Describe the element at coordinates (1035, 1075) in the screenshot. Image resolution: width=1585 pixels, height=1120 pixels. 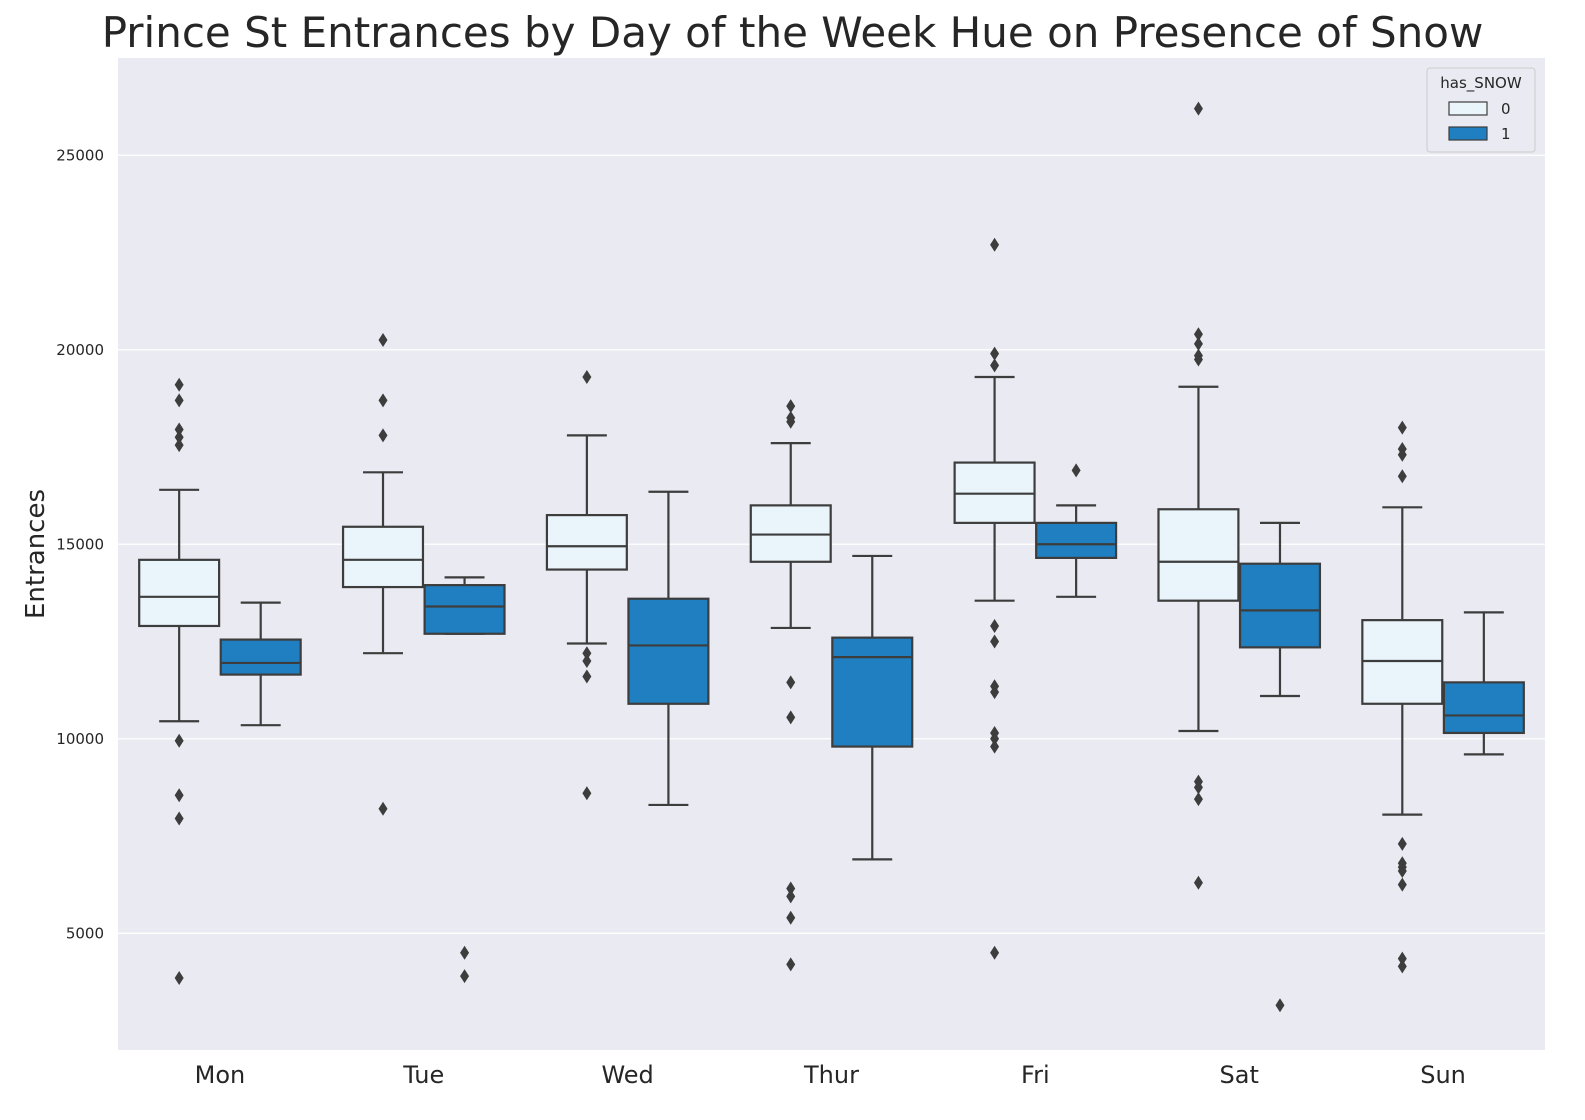
I see `x-tick-label: Fri` at that location.